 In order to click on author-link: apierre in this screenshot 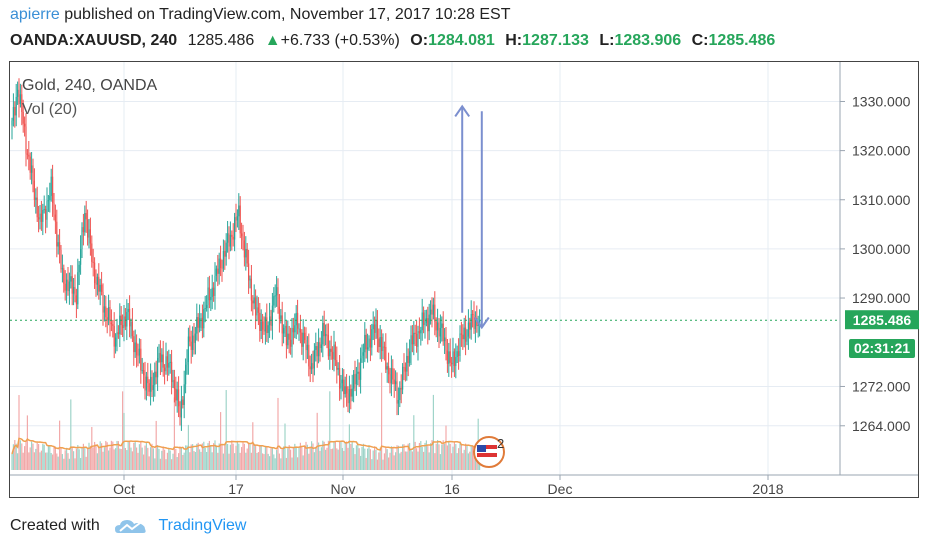, I will do `click(35, 14)`.